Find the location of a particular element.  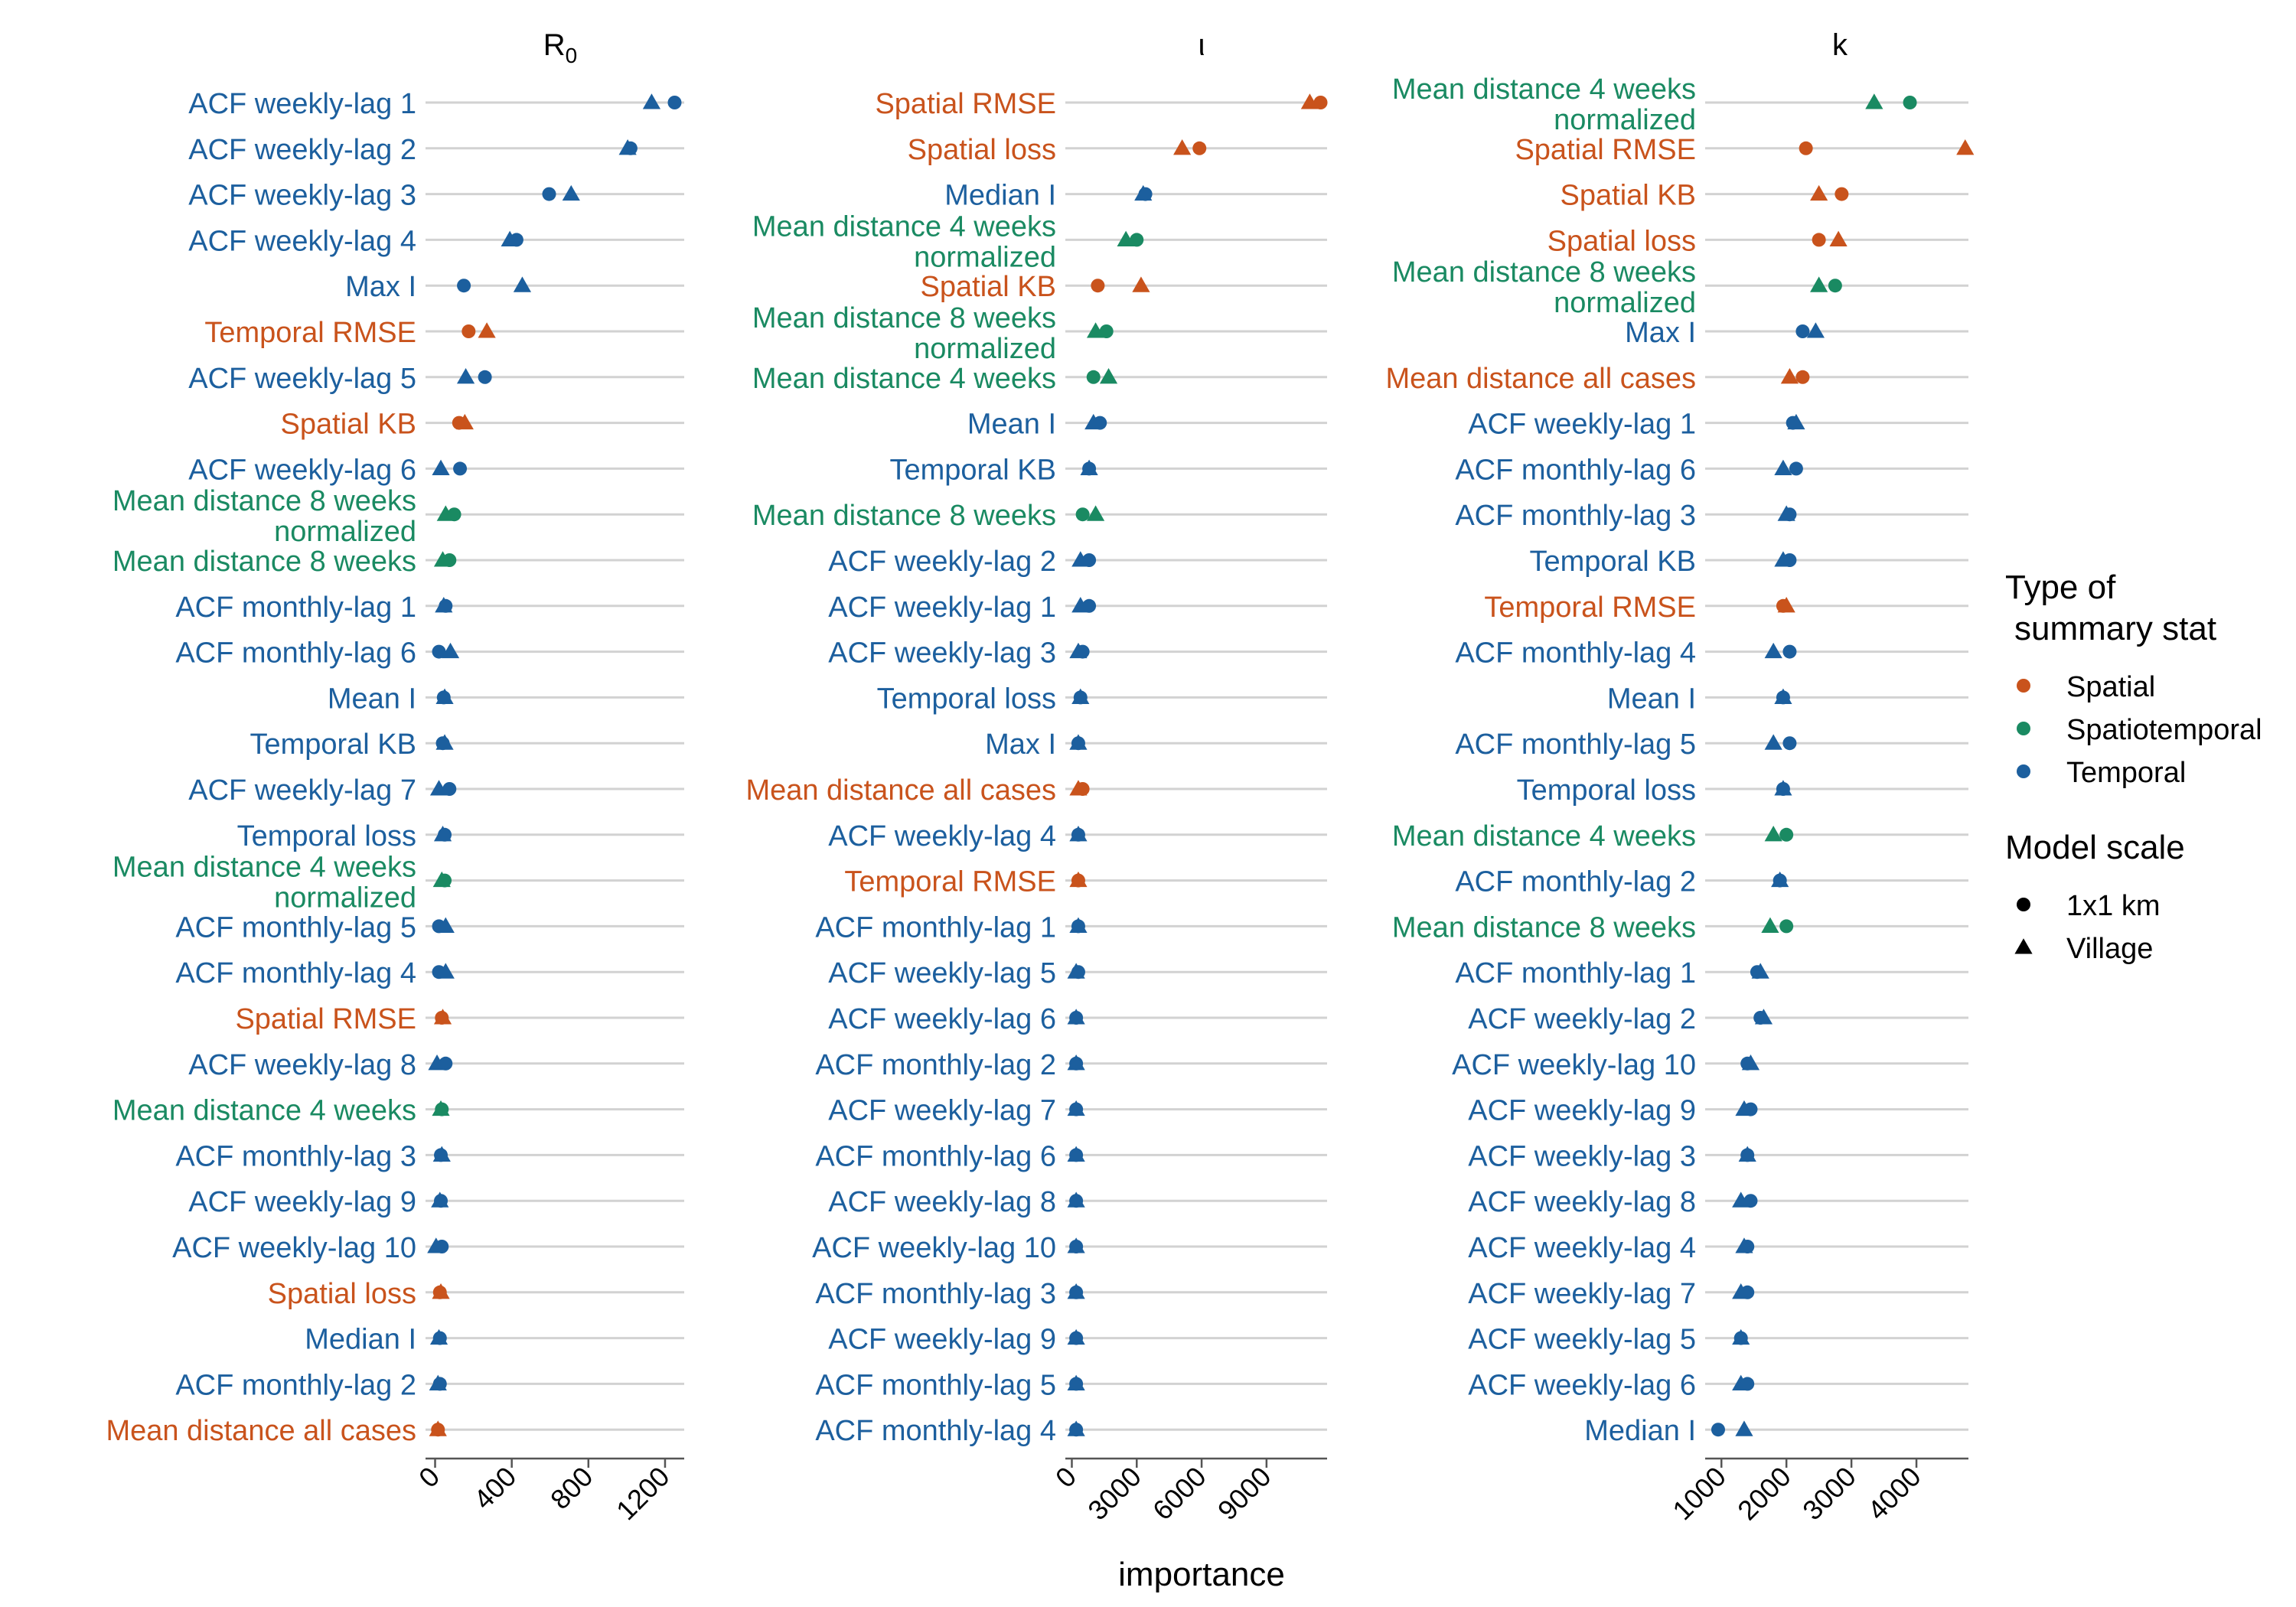

row-label: ACF weekly-lag 3 is located at coordinates (1582, 1156).